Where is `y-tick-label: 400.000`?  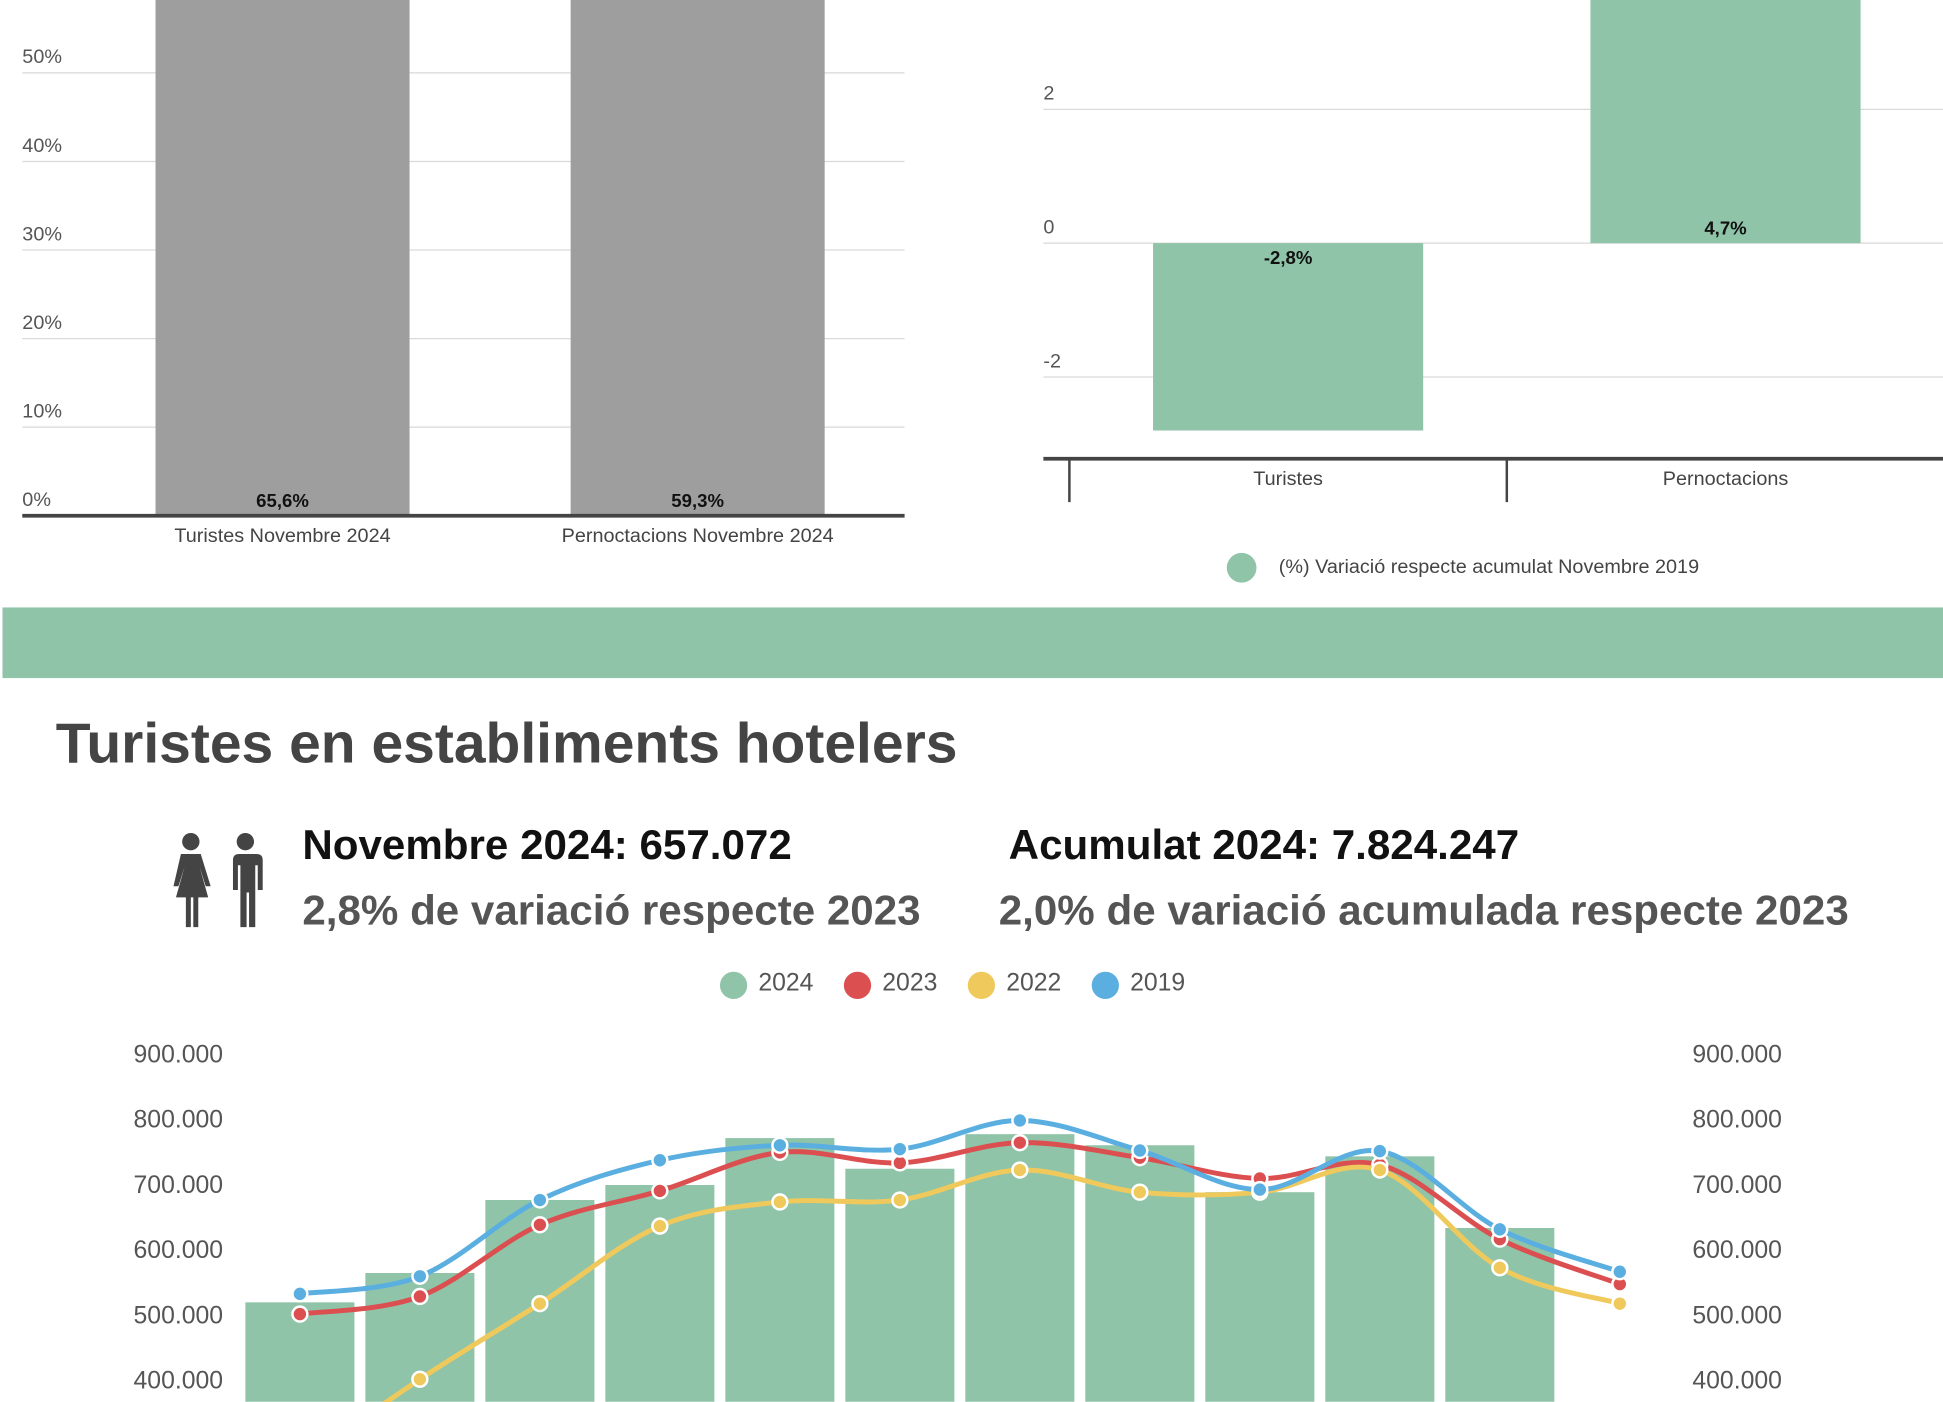 y-tick-label: 400.000 is located at coordinates (179, 1380).